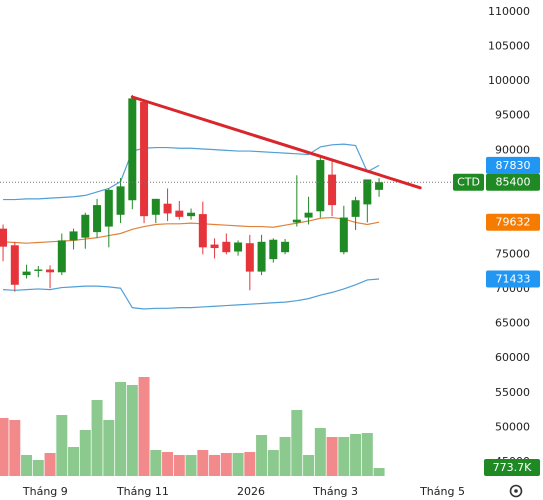 The height and width of the screenshot is (500, 543). Describe the element at coordinates (512, 392) in the screenshot. I see `y-tick-label: 55000` at that location.